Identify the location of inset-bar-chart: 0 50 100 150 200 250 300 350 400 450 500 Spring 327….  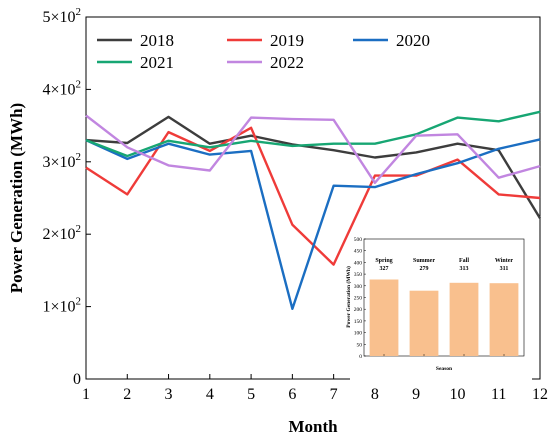
(438, 307).